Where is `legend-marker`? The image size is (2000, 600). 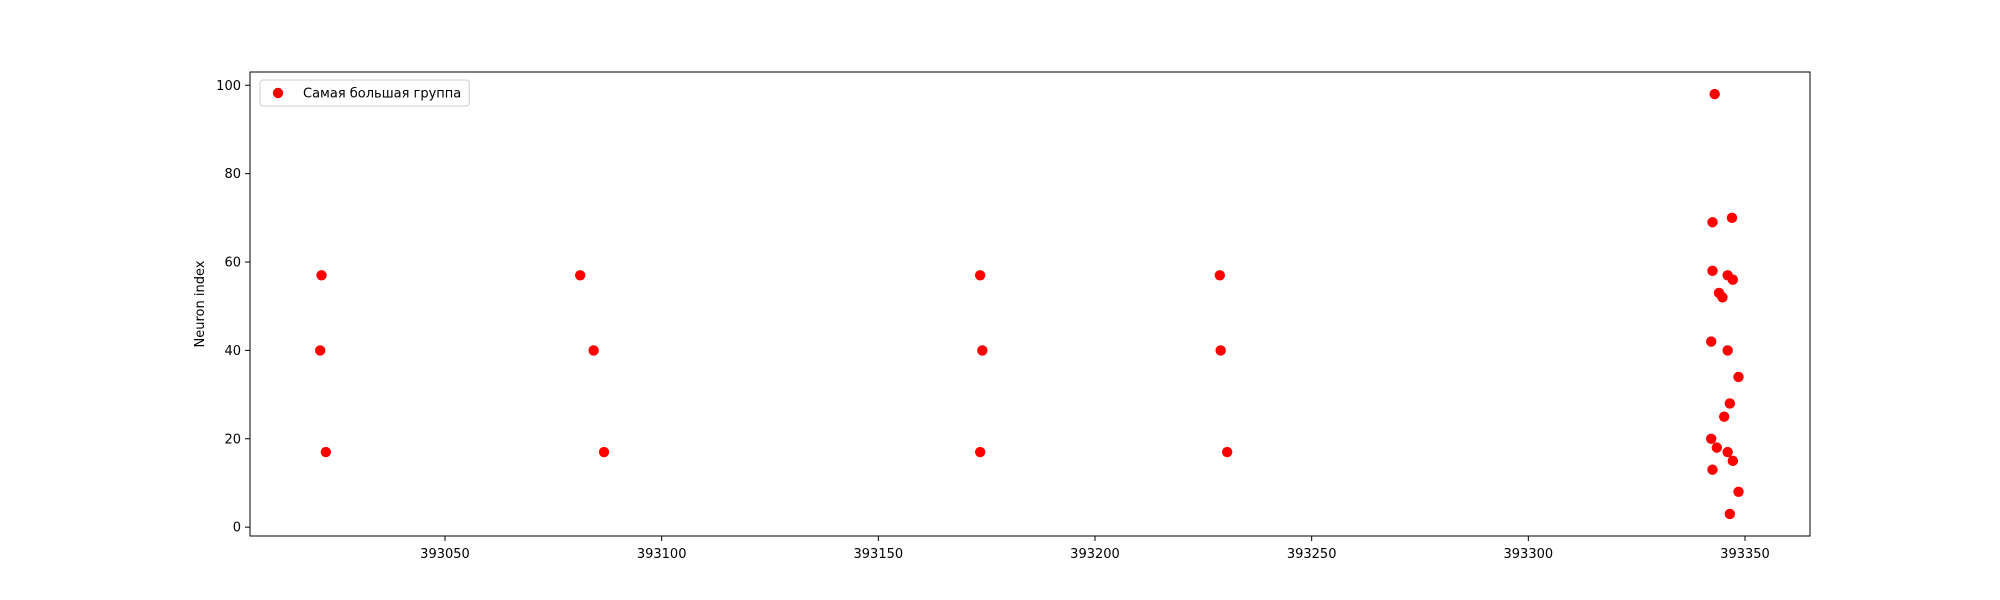
legend-marker is located at coordinates (278, 93).